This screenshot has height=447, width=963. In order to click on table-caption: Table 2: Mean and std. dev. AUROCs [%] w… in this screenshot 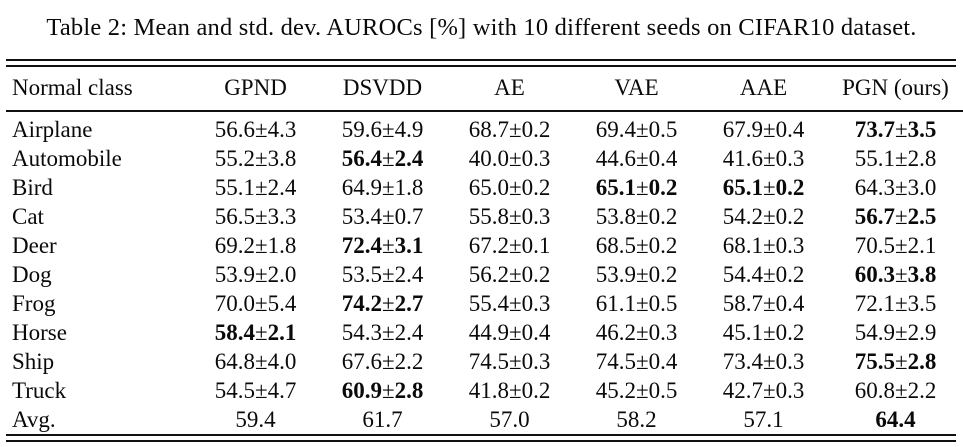, I will do `click(481, 27)`.